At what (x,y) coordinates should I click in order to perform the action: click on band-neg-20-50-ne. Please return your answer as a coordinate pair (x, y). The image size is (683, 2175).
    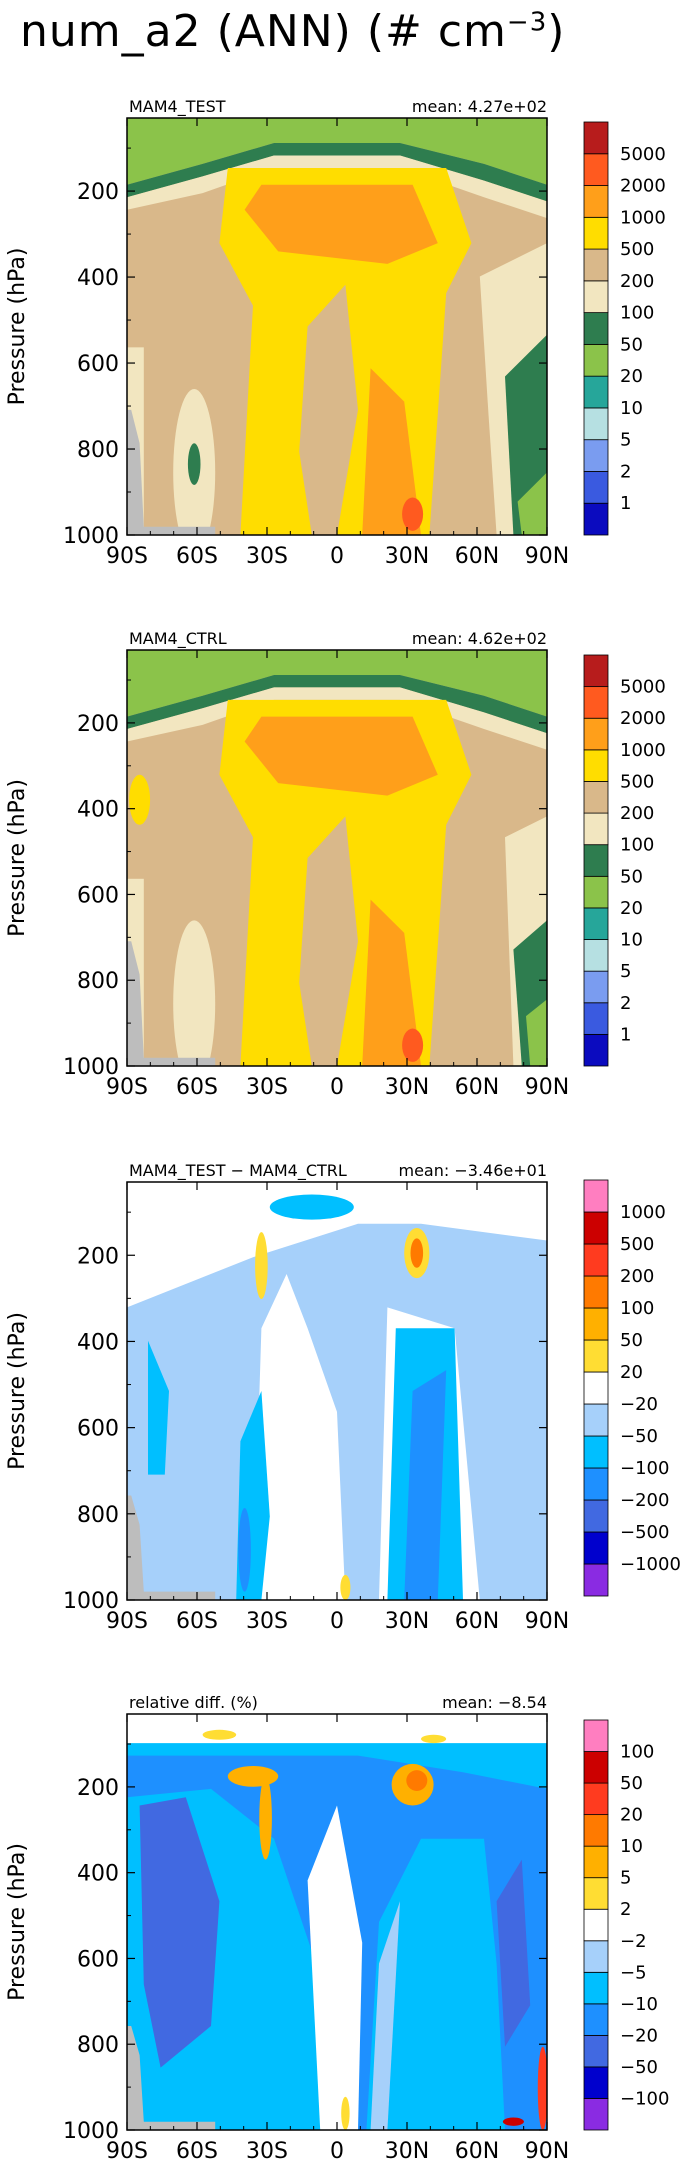
    Looking at the image, I should click on (513, 1953).